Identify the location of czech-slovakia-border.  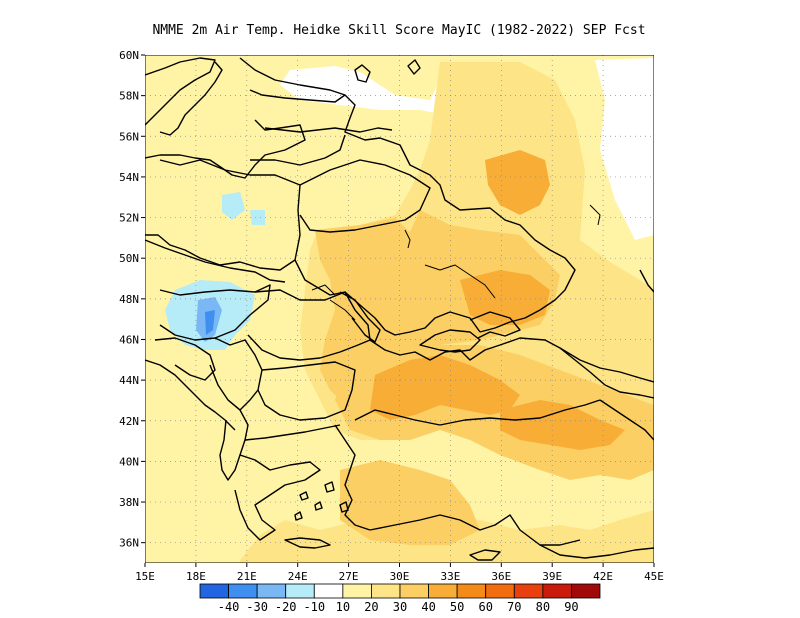
(215, 261).